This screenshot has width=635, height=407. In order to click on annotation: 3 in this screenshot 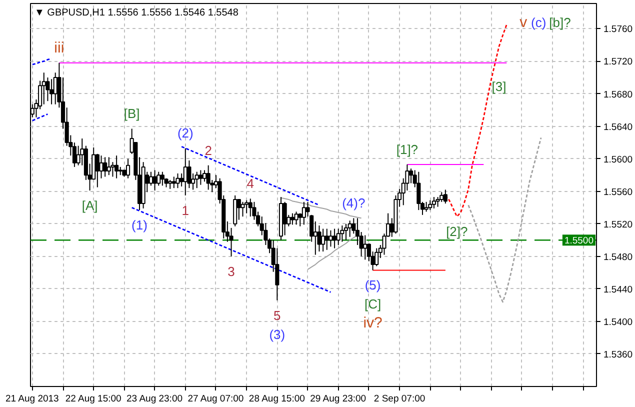, I will do `click(231, 271)`.